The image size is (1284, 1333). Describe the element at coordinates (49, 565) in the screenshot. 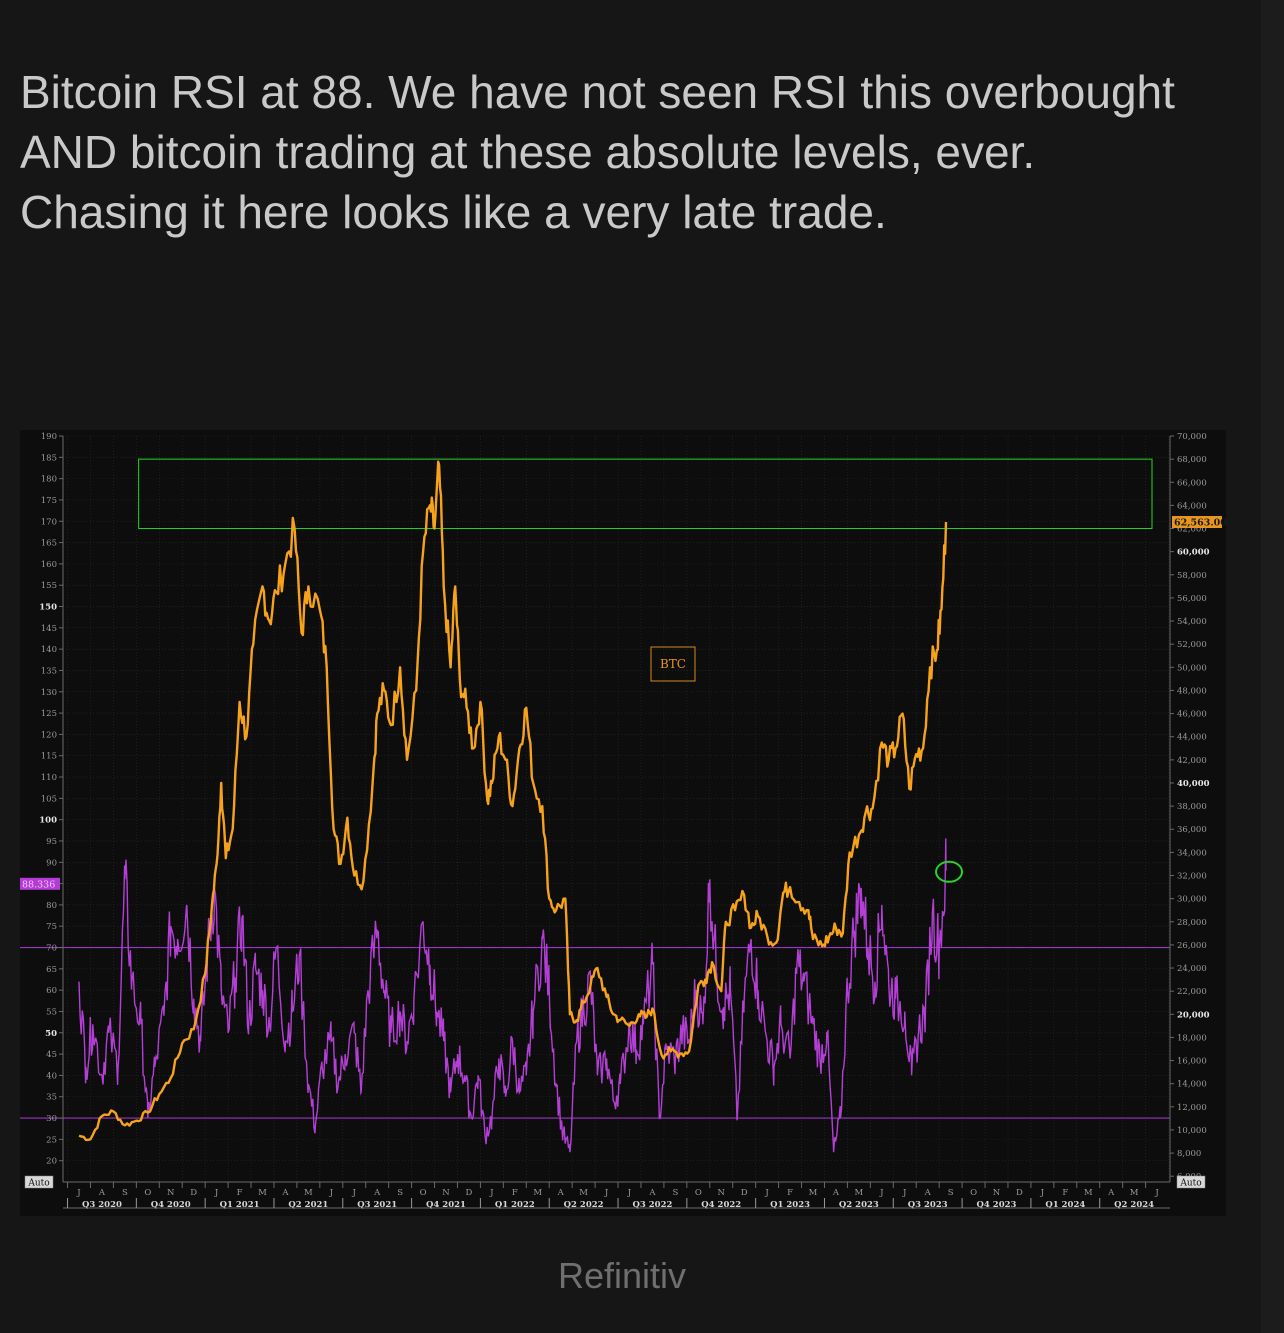

I see `left-tick-label: 160` at that location.